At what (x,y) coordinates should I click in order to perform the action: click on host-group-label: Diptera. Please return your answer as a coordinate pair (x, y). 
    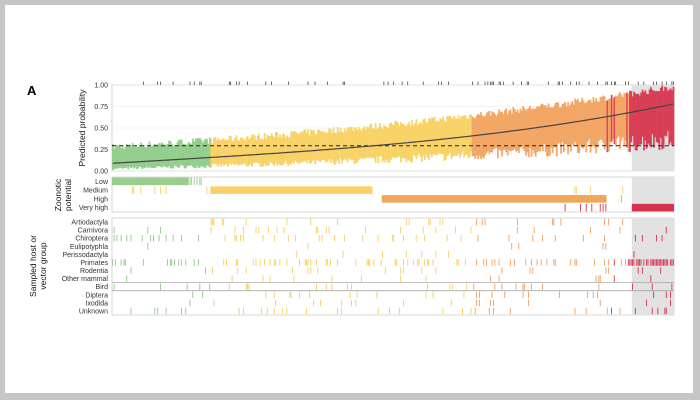
    Looking at the image, I should click on (96, 295).